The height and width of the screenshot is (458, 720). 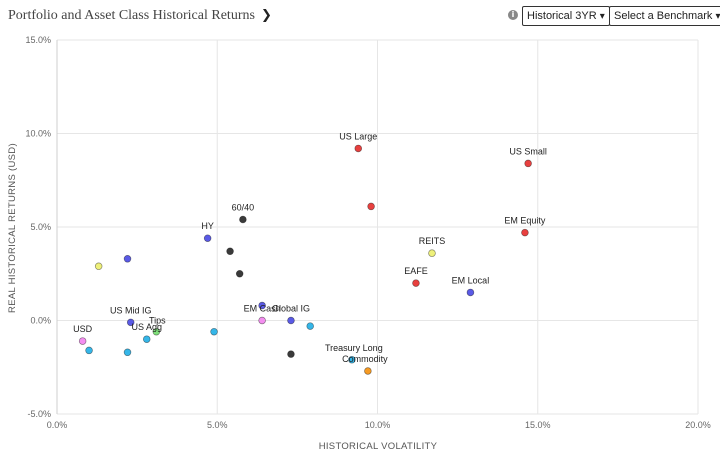 What do you see at coordinates (416, 271) in the screenshot?
I see `point-label: EAFE` at bounding box center [416, 271].